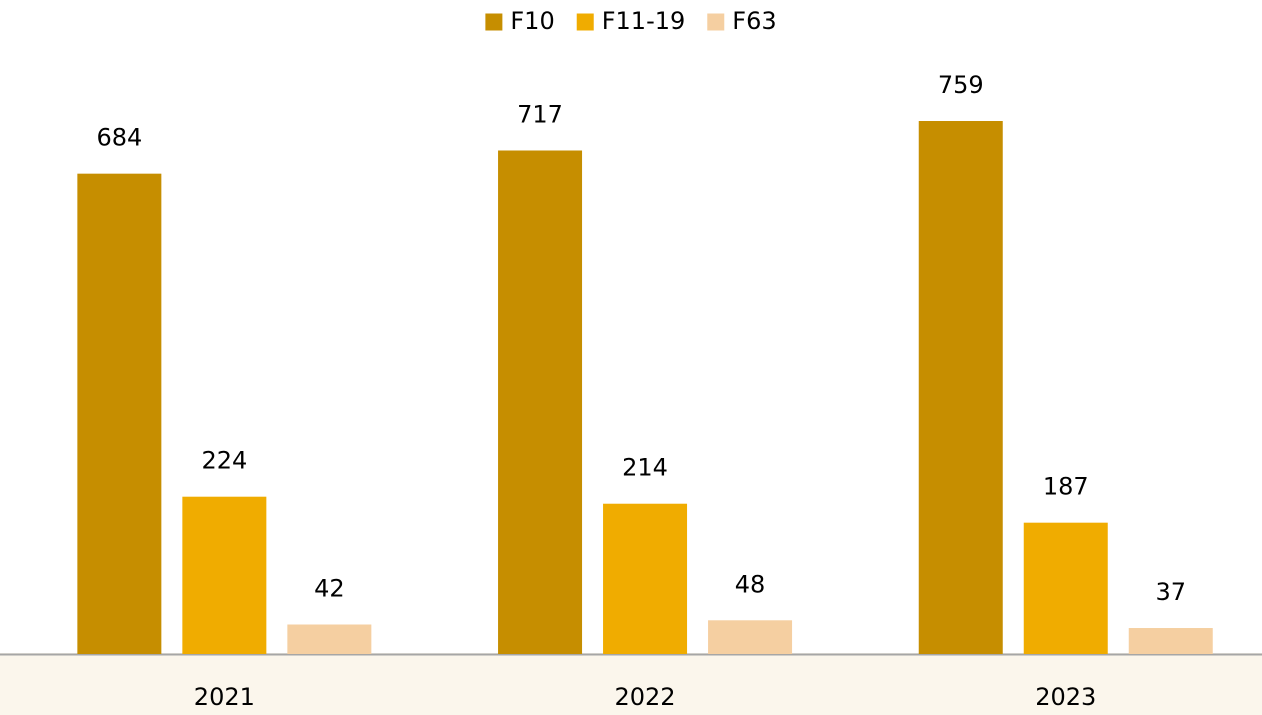 The height and width of the screenshot is (715, 1262). I want to click on x-tick-label: 2022, so click(645, 697).